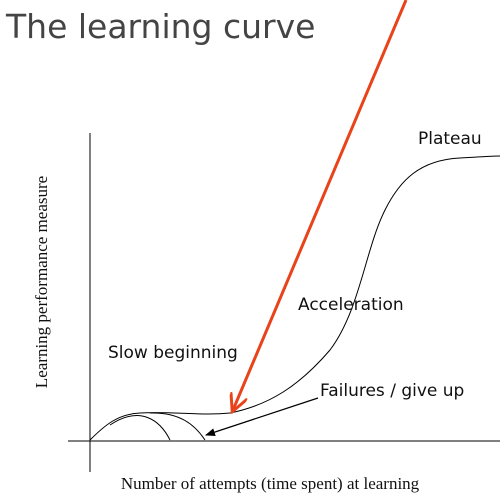 The image size is (500, 500). What do you see at coordinates (450, 139) in the screenshot?
I see `annotation: Plateau` at bounding box center [450, 139].